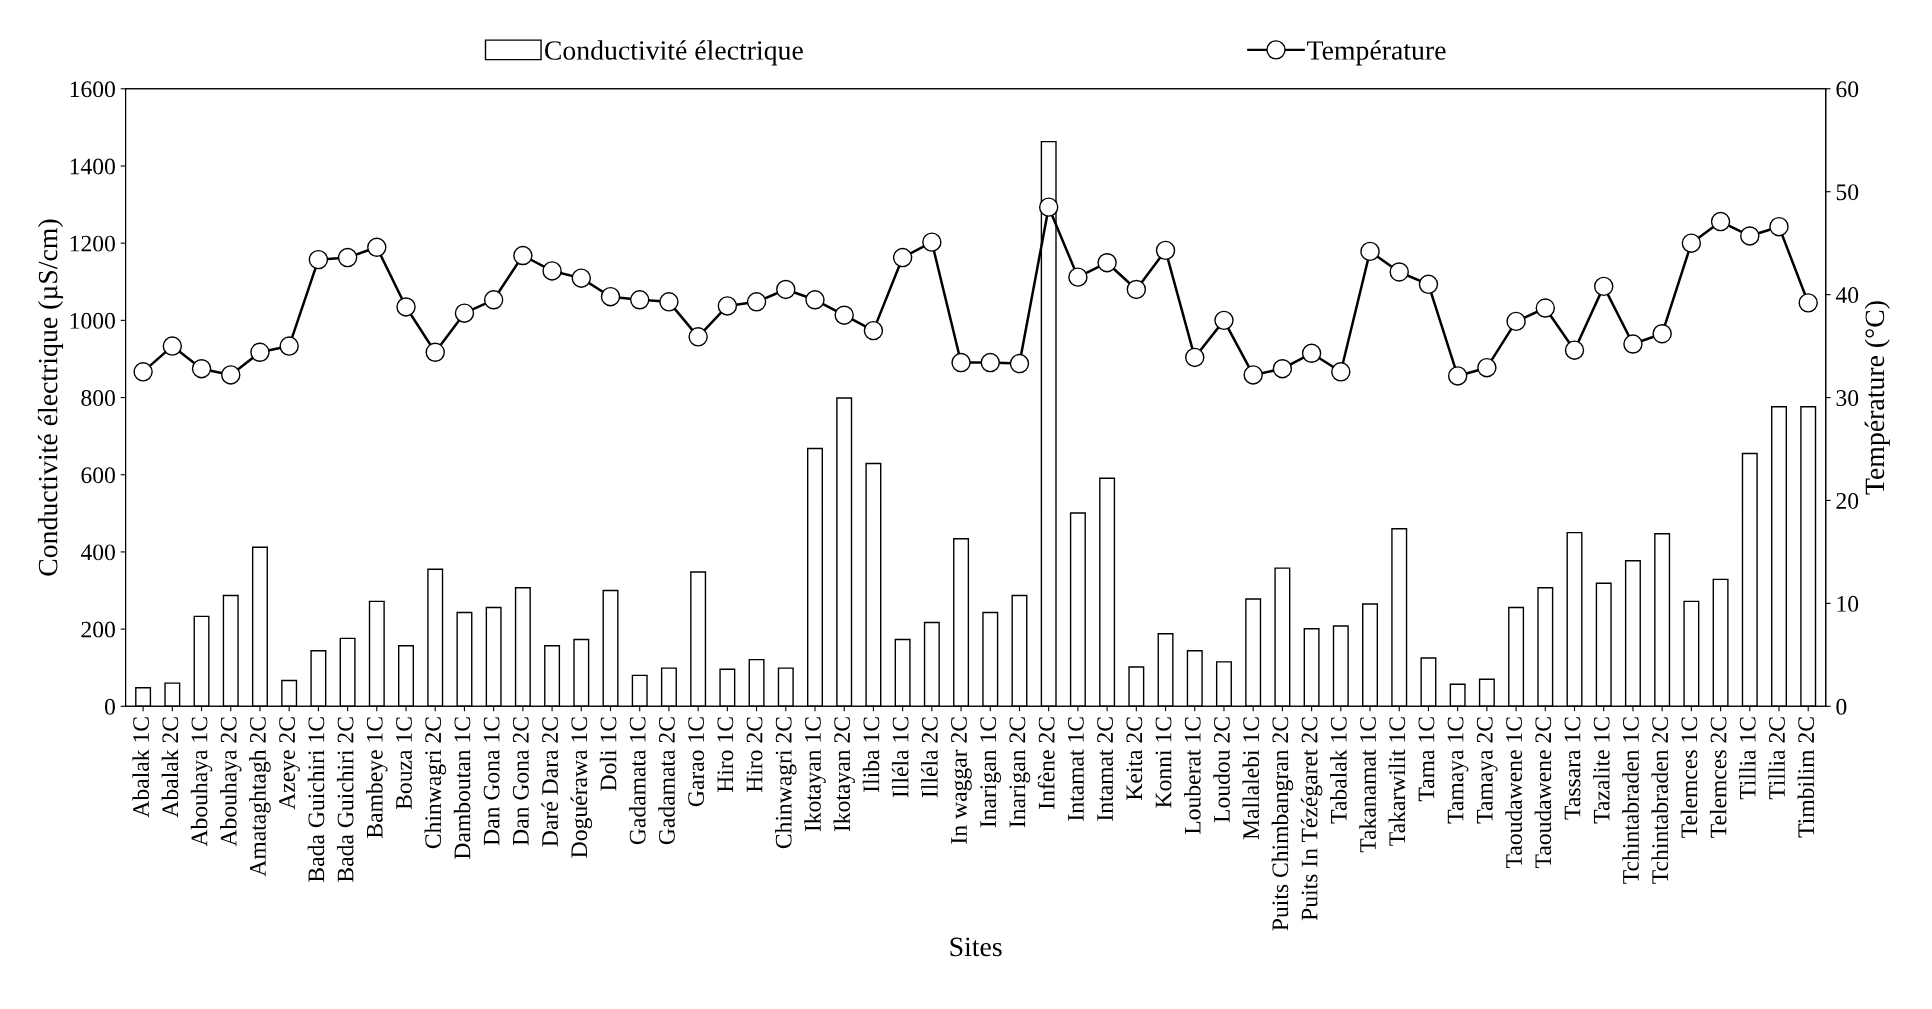 The image size is (1932, 1009). I want to click on x-tick-label: Puits In Tézégaret 2C, so click(1311, 819).